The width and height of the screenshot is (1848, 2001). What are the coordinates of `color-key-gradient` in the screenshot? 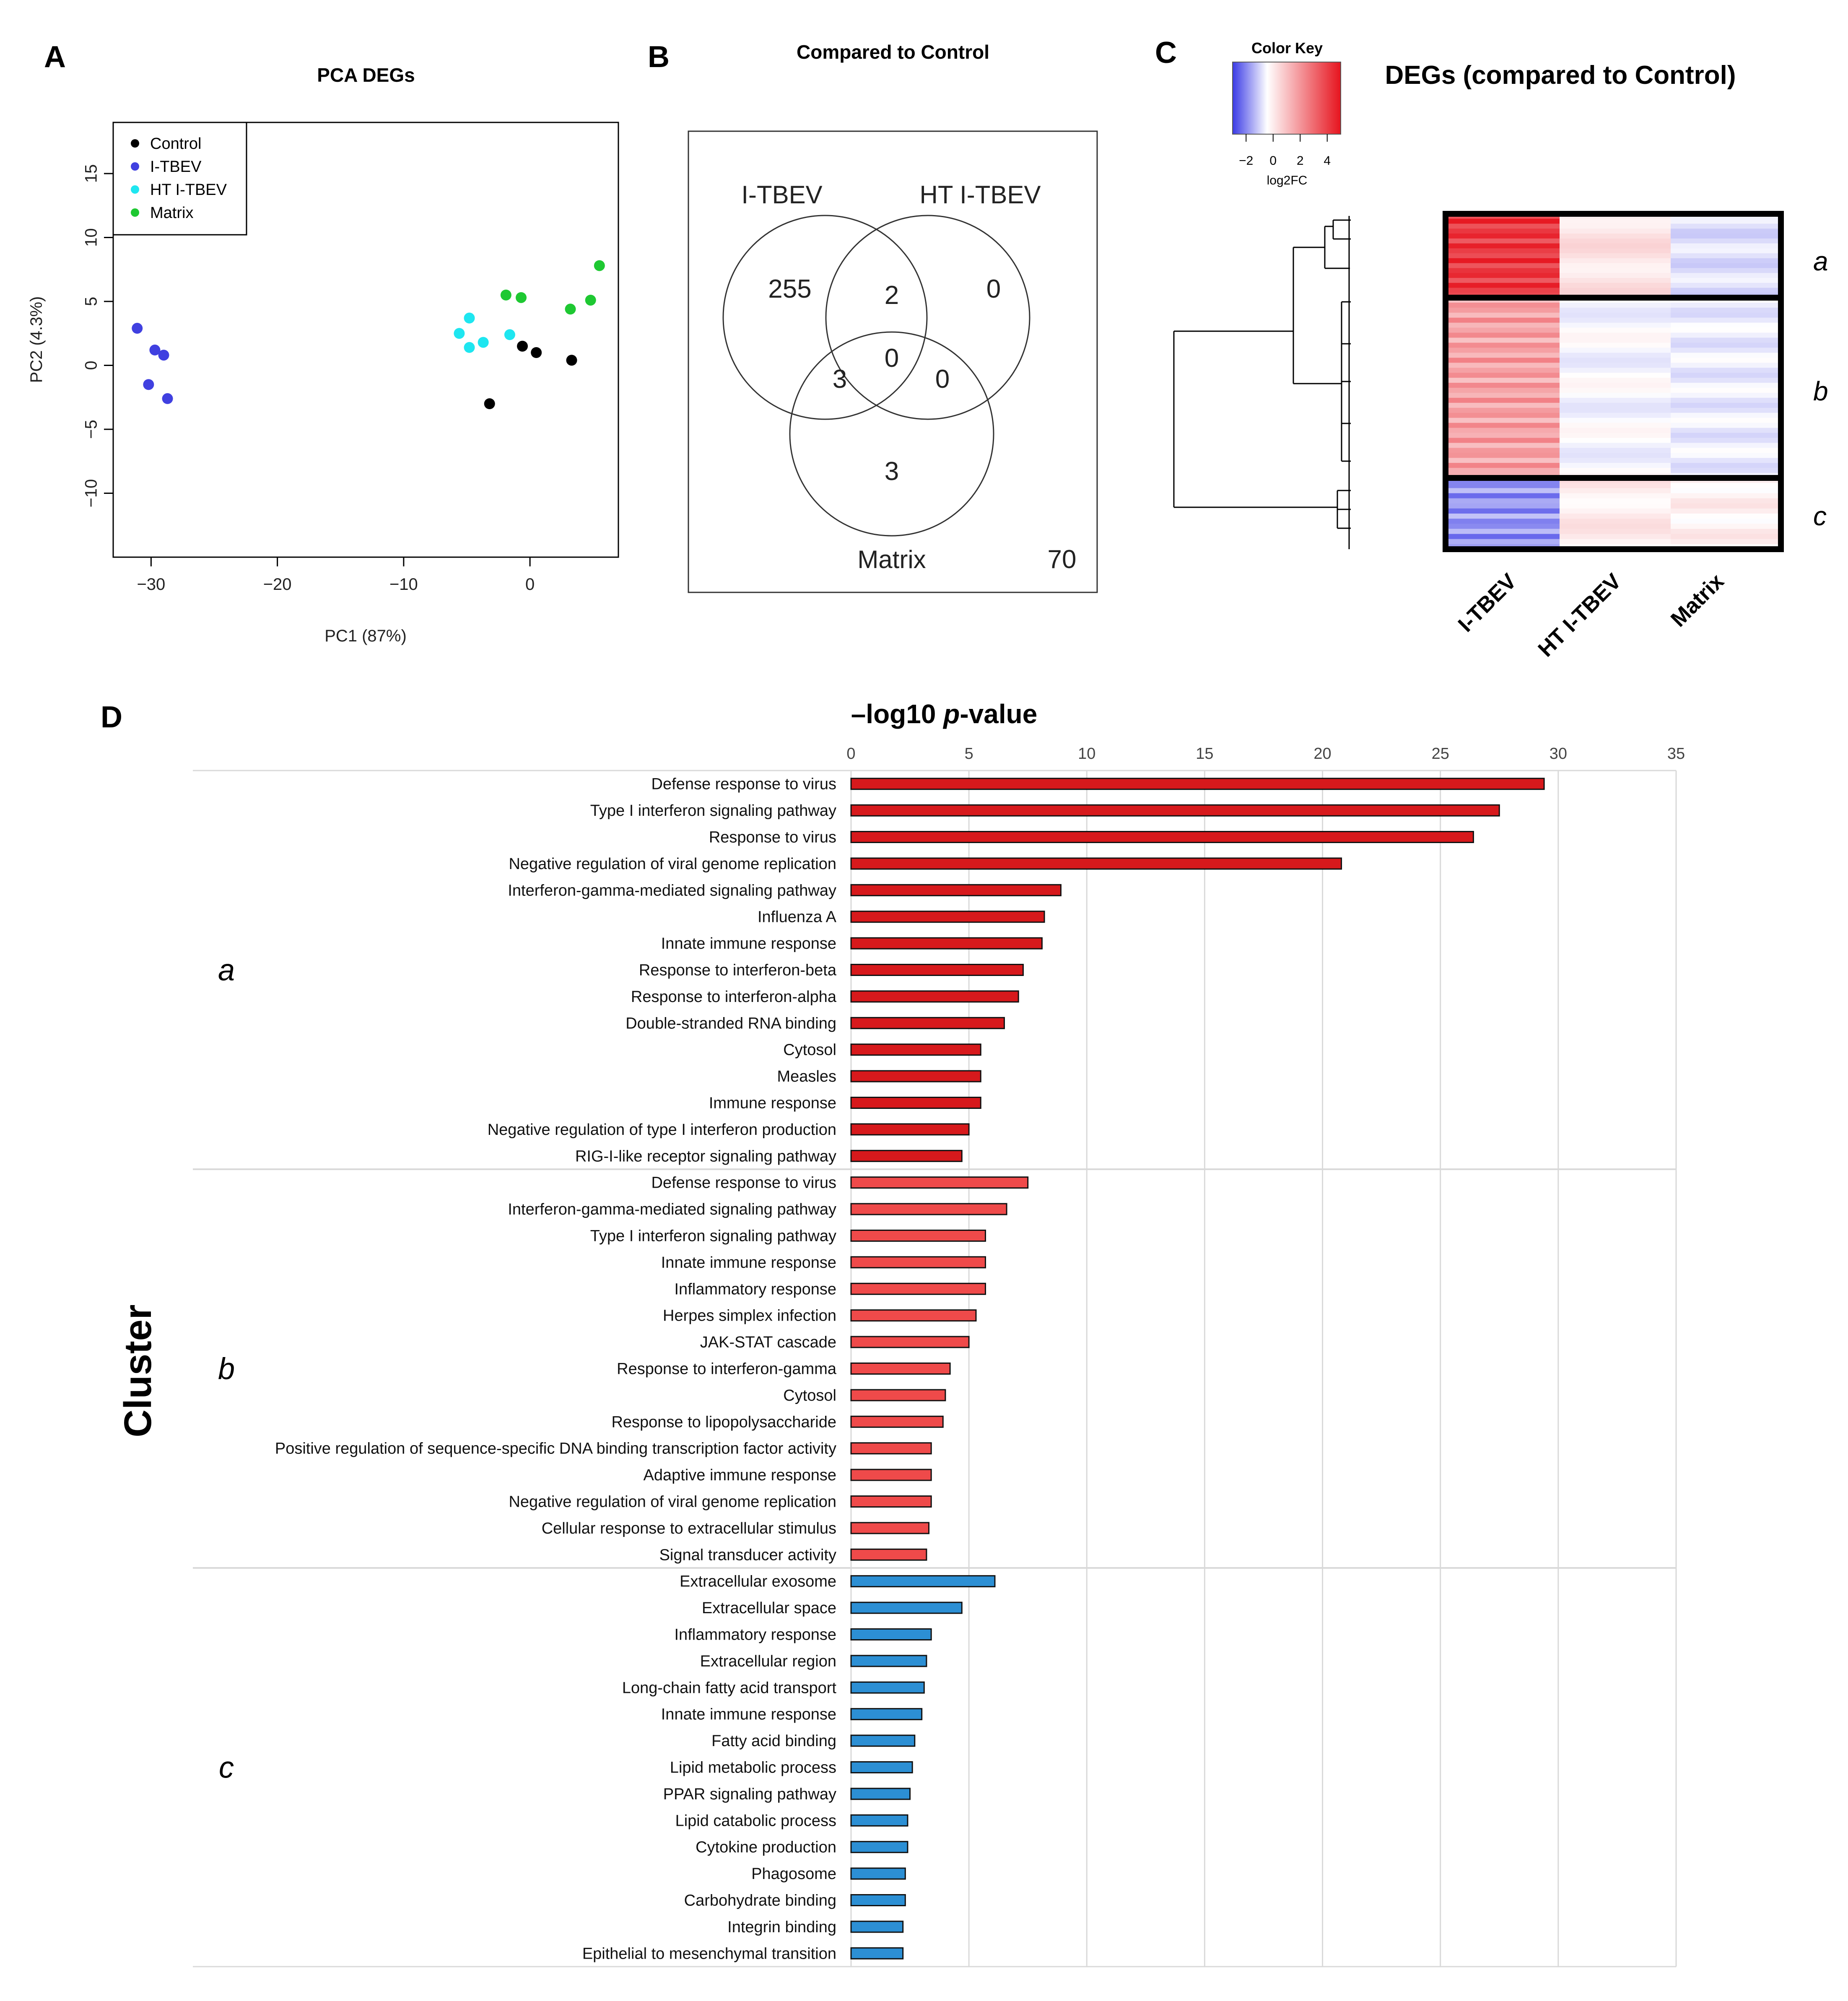 It's located at (1286, 99).